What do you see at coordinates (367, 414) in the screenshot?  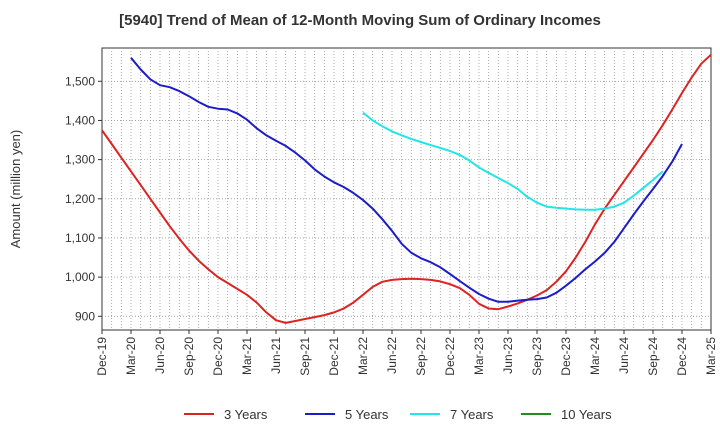 I see `legend-label: 5 Years` at bounding box center [367, 414].